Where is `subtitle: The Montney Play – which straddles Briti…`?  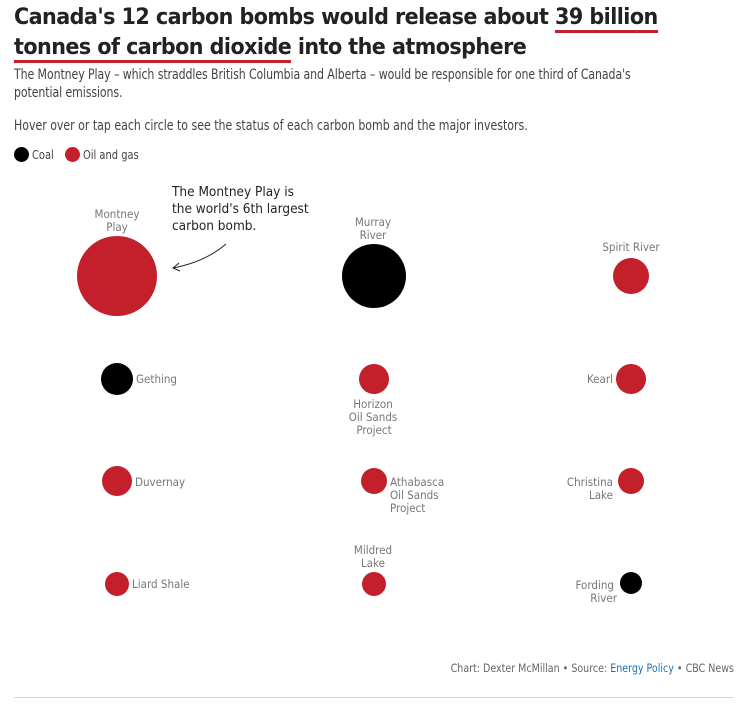 subtitle: The Montney Play – which straddles Briti… is located at coordinates (322, 84).